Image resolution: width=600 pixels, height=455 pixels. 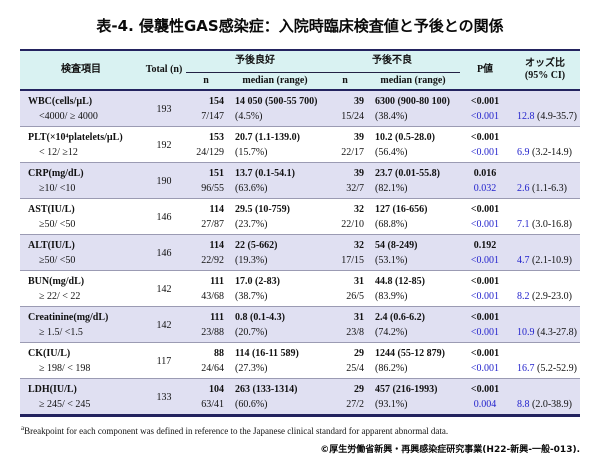 What do you see at coordinates (275, 207) in the screenshot?
I see `good-median-range: 29.5 (10-759)` at bounding box center [275, 207].